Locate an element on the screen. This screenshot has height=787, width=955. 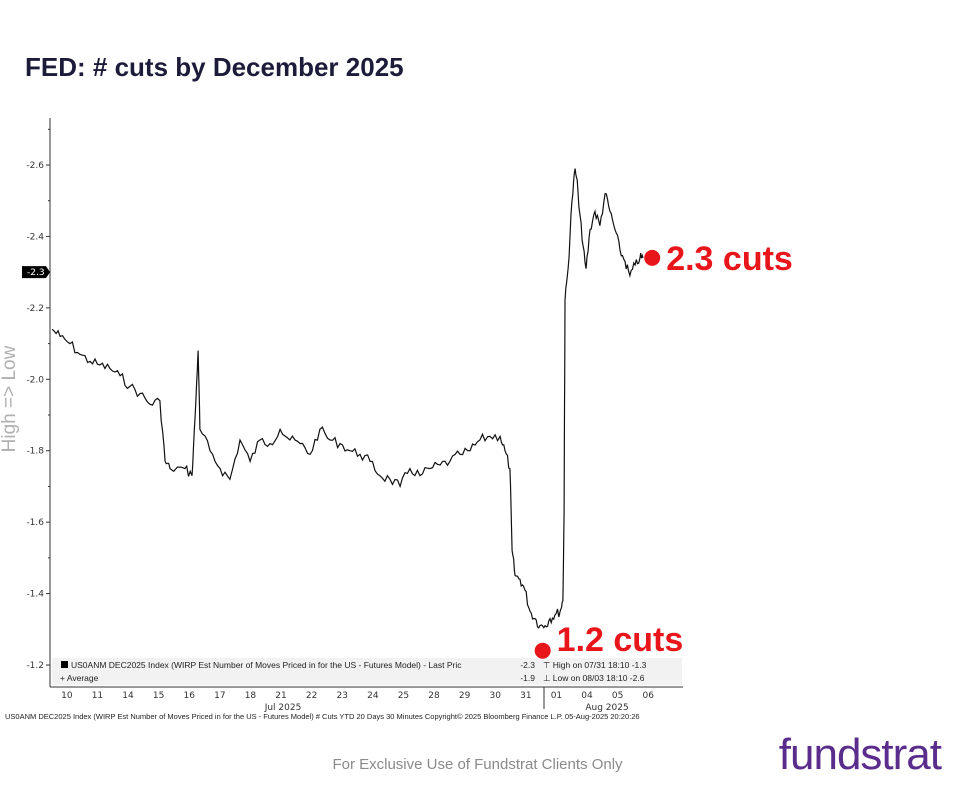
y-tick-label: -2.0 is located at coordinates (35, 380).